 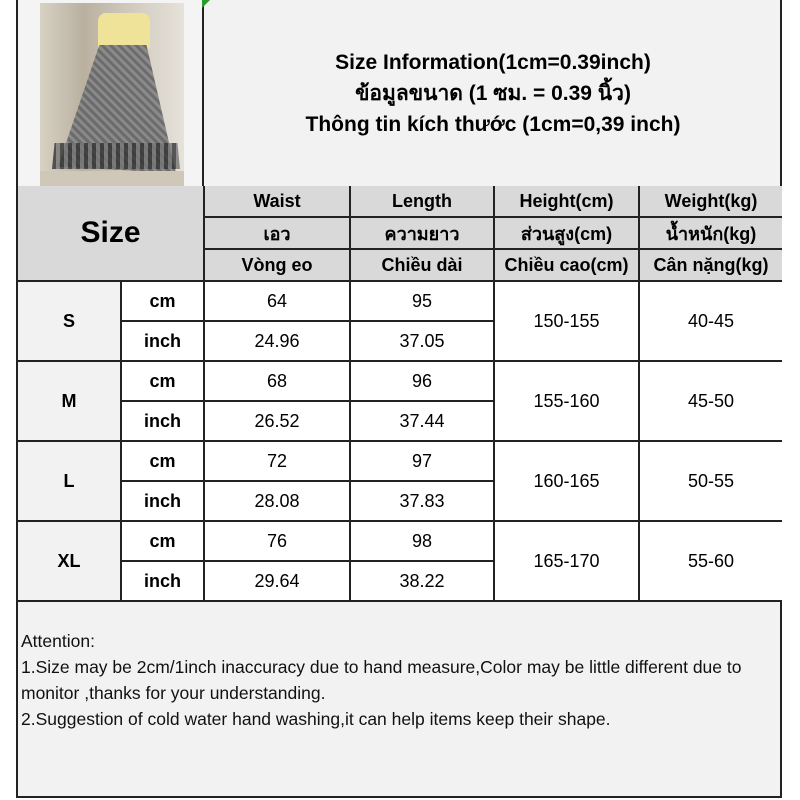 I want to click on waist-cm: 68, so click(x=277, y=381).